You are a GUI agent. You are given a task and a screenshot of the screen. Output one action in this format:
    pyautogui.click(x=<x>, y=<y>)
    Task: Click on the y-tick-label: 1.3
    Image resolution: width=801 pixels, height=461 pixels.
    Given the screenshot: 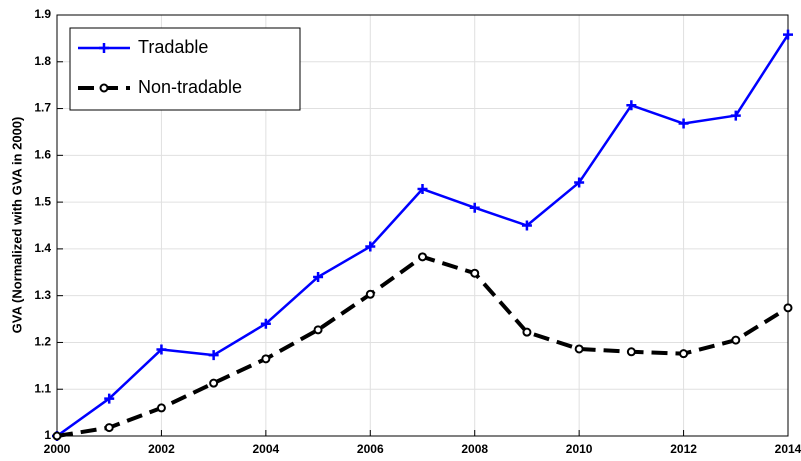 What is the action you would take?
    pyautogui.click(x=42, y=295)
    